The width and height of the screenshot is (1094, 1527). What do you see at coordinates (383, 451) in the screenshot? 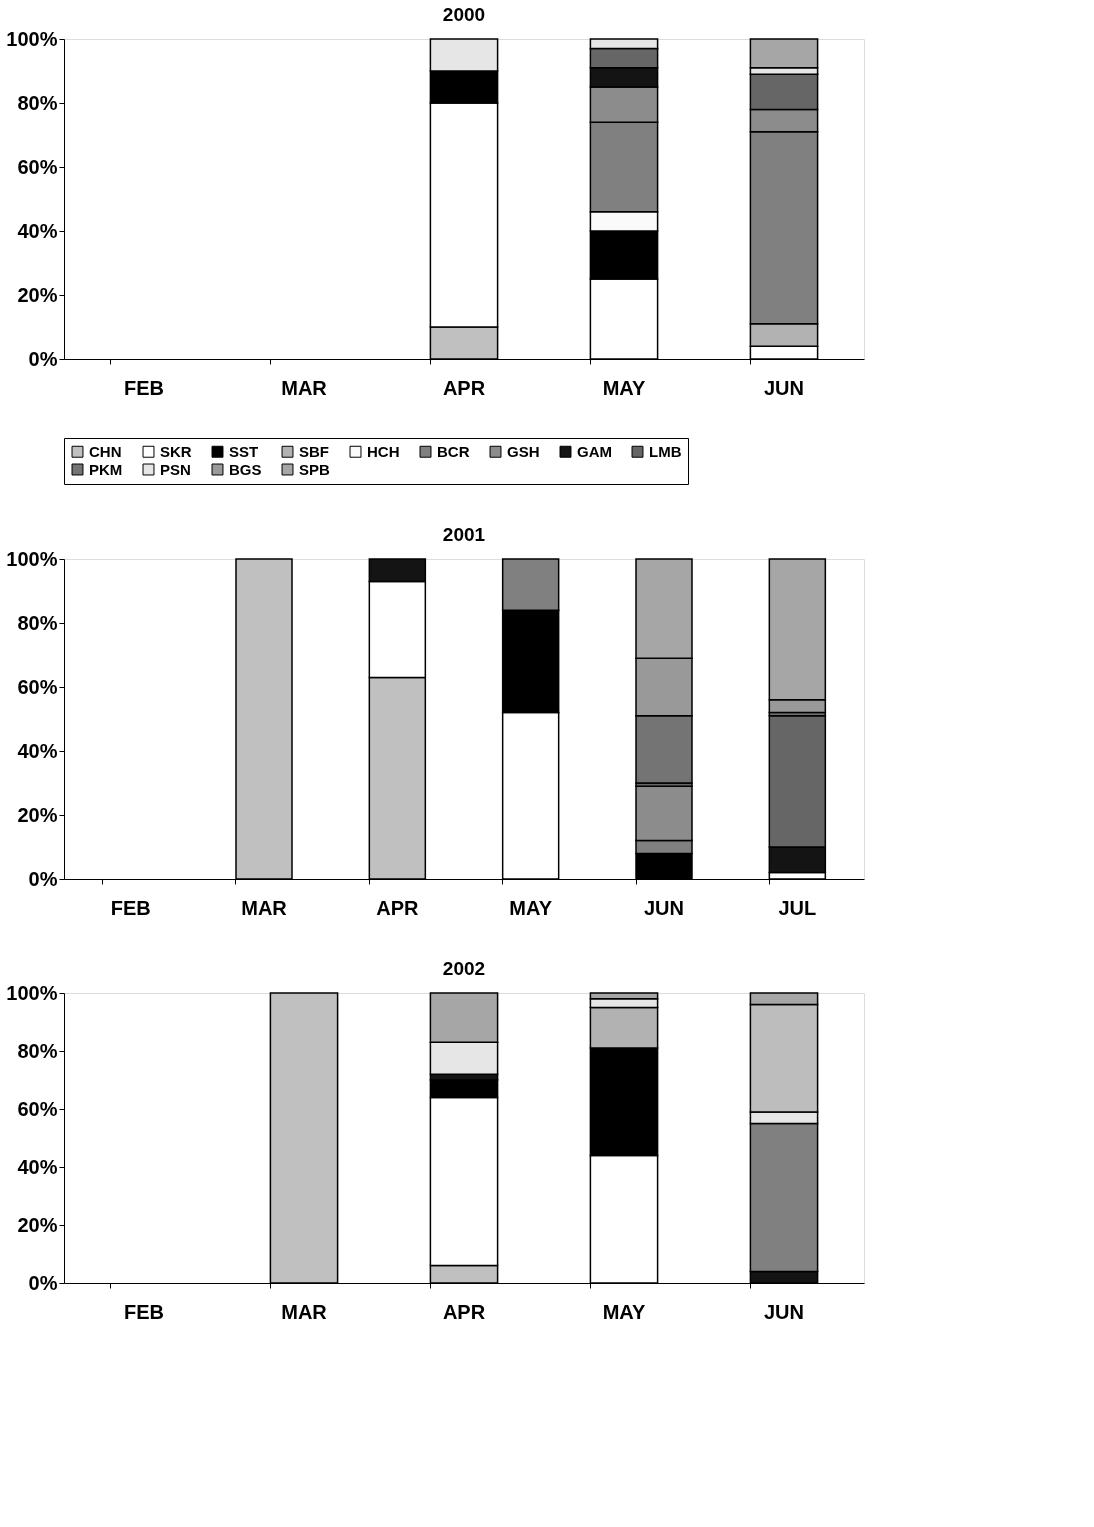
I see `legend-label: HCH` at bounding box center [383, 451].